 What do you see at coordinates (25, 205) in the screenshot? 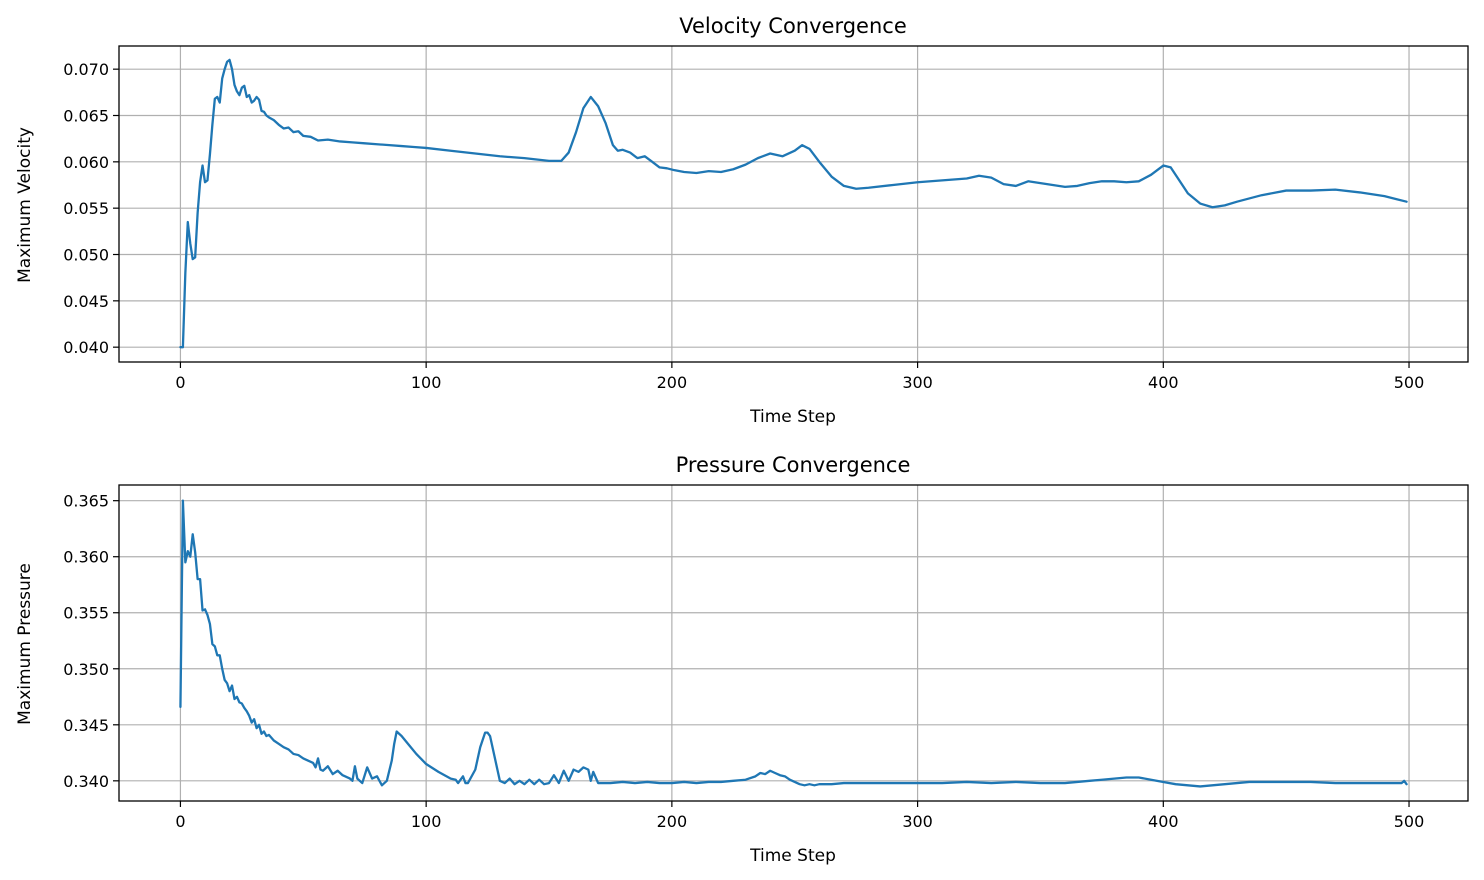
I see `velocity-ylabel: Maximum Velocity` at bounding box center [25, 205].